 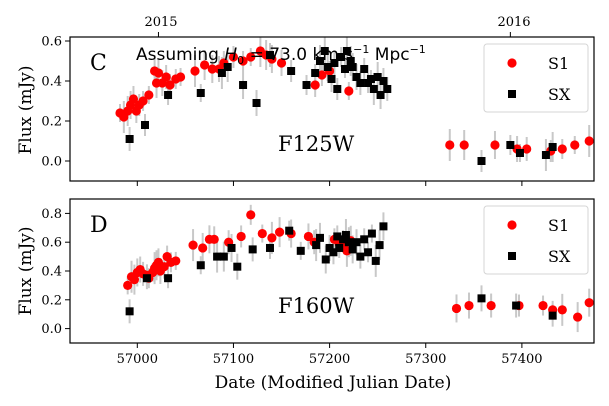 I want to click on legend-marker-sx, so click(x=512, y=256).